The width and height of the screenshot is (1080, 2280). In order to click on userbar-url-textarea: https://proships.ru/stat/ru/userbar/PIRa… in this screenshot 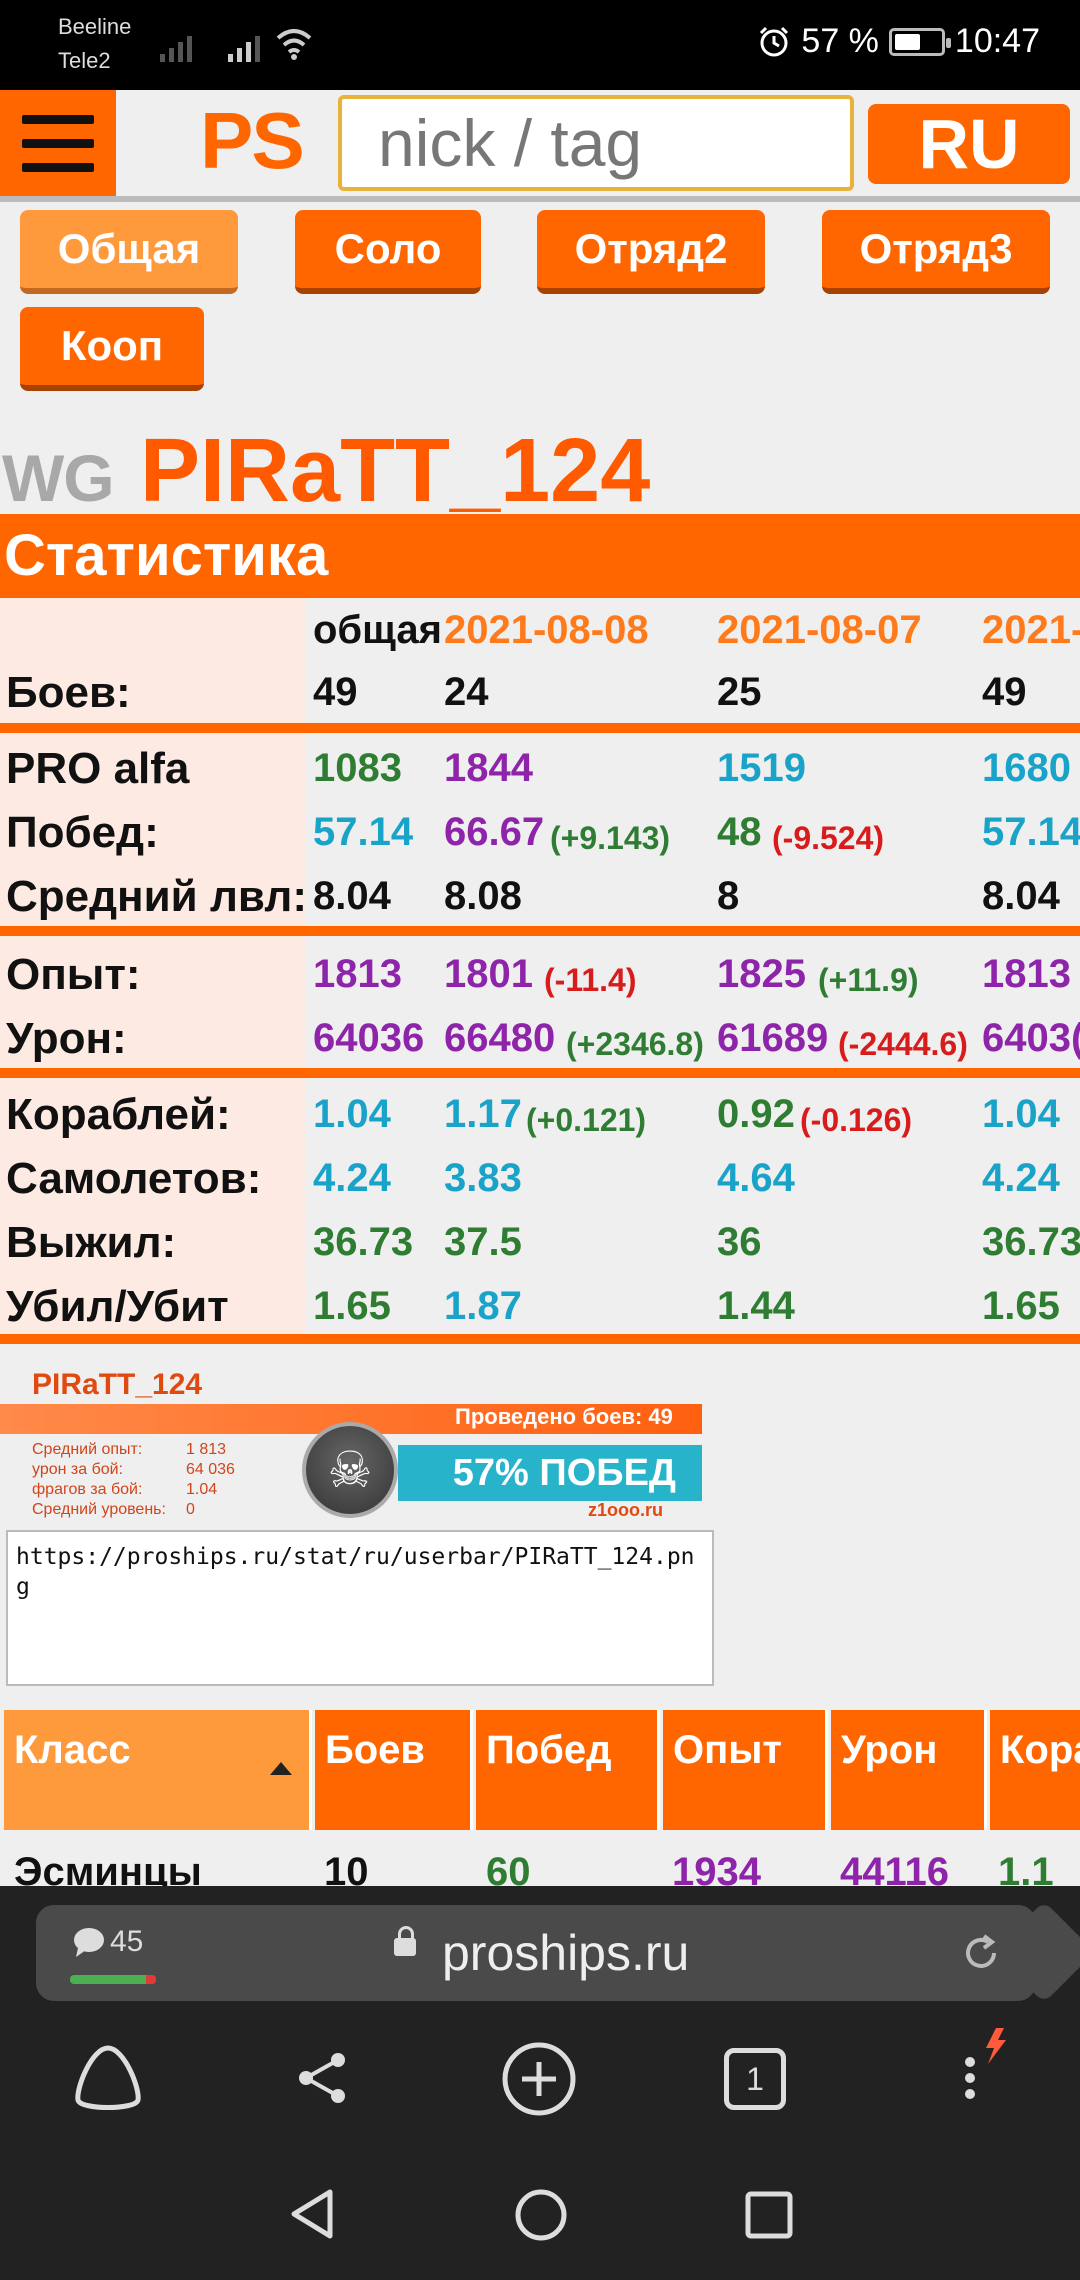, I will do `click(360, 1608)`.